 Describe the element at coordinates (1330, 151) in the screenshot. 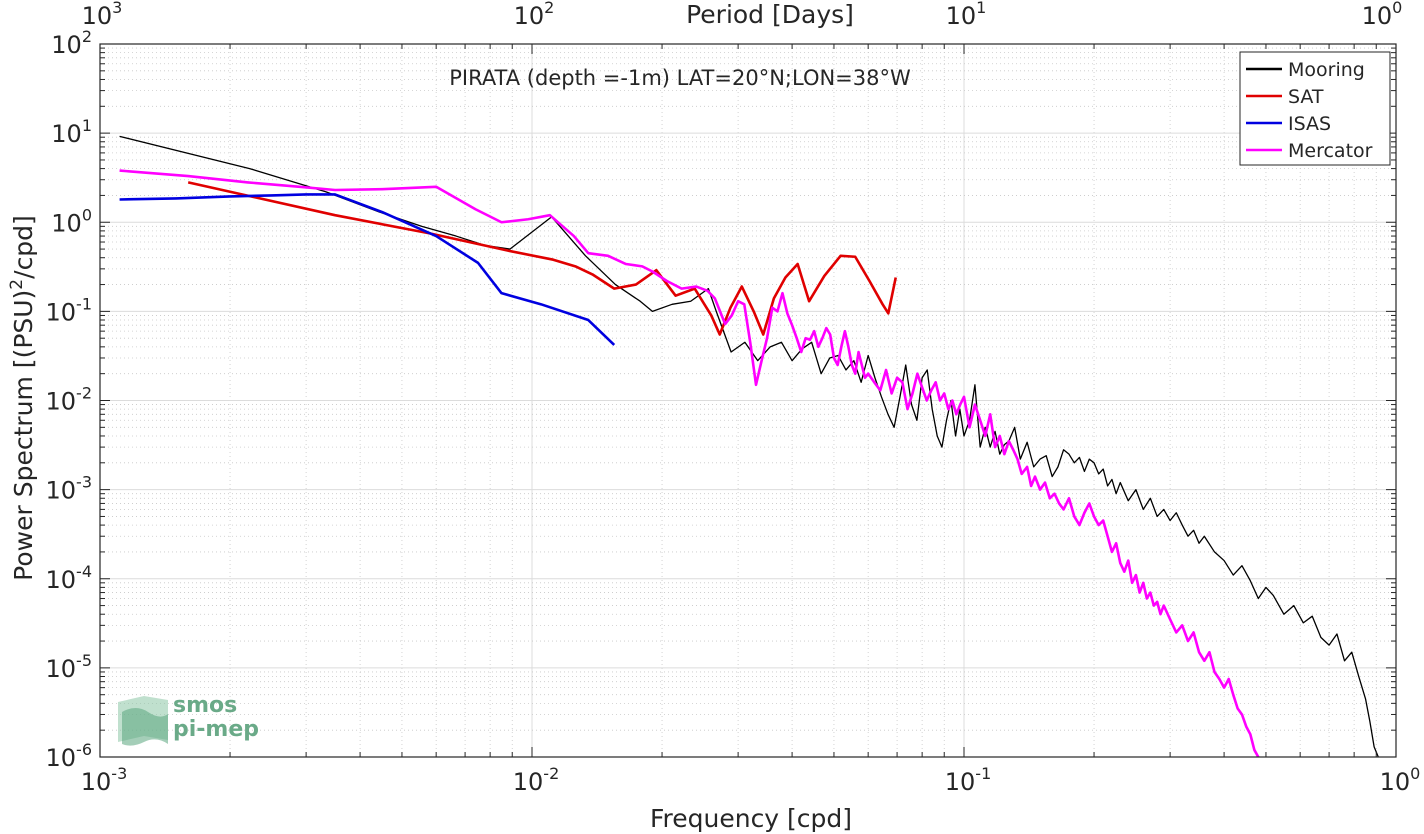

I see `legend-label-mercator: Mercator` at that location.